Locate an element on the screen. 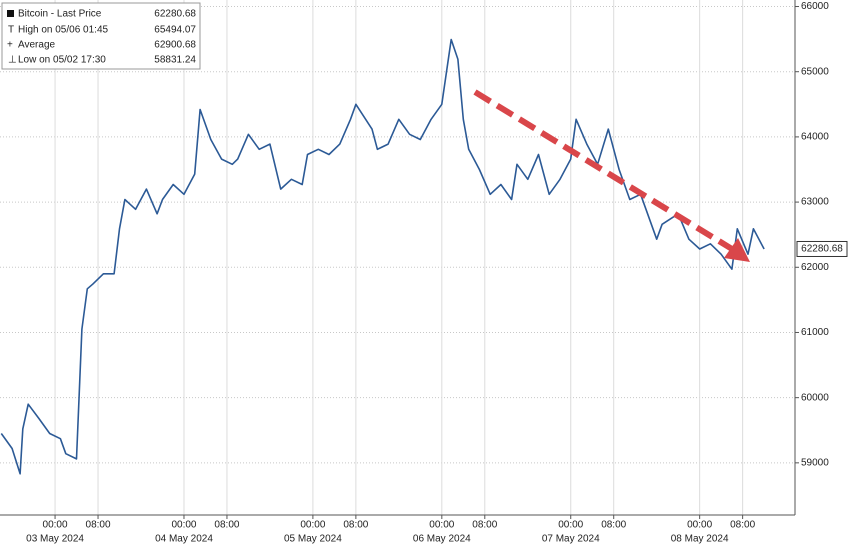  legend-label: Average is located at coordinates (37, 45).